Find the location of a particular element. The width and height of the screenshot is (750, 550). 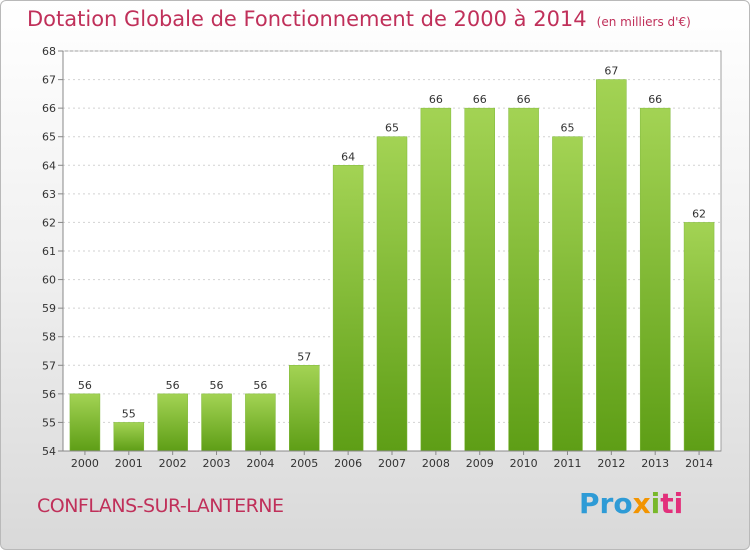

y-tick-label: 65 is located at coordinates (49, 137).